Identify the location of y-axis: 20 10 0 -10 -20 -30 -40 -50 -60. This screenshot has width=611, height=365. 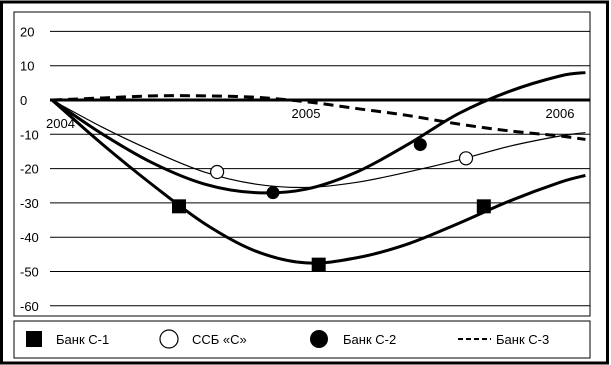
(29, 168).